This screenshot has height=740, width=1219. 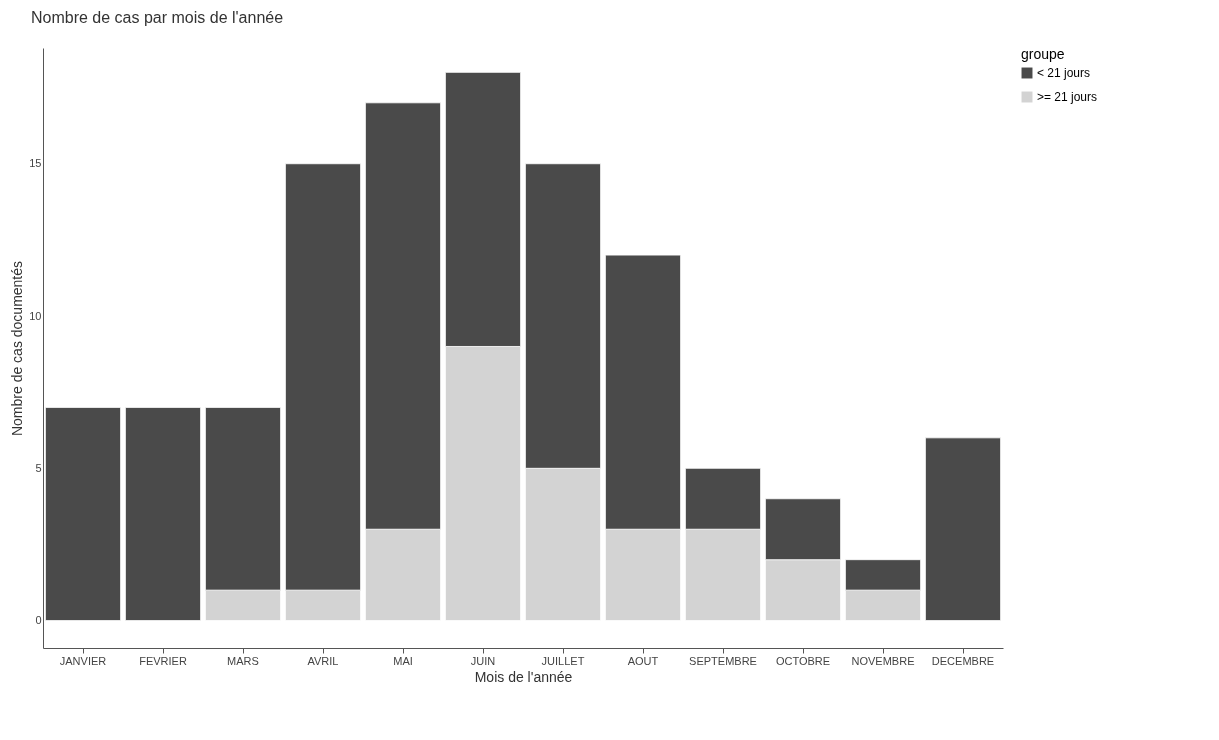 I want to click on x-tick-label: AOUT, so click(x=643, y=660).